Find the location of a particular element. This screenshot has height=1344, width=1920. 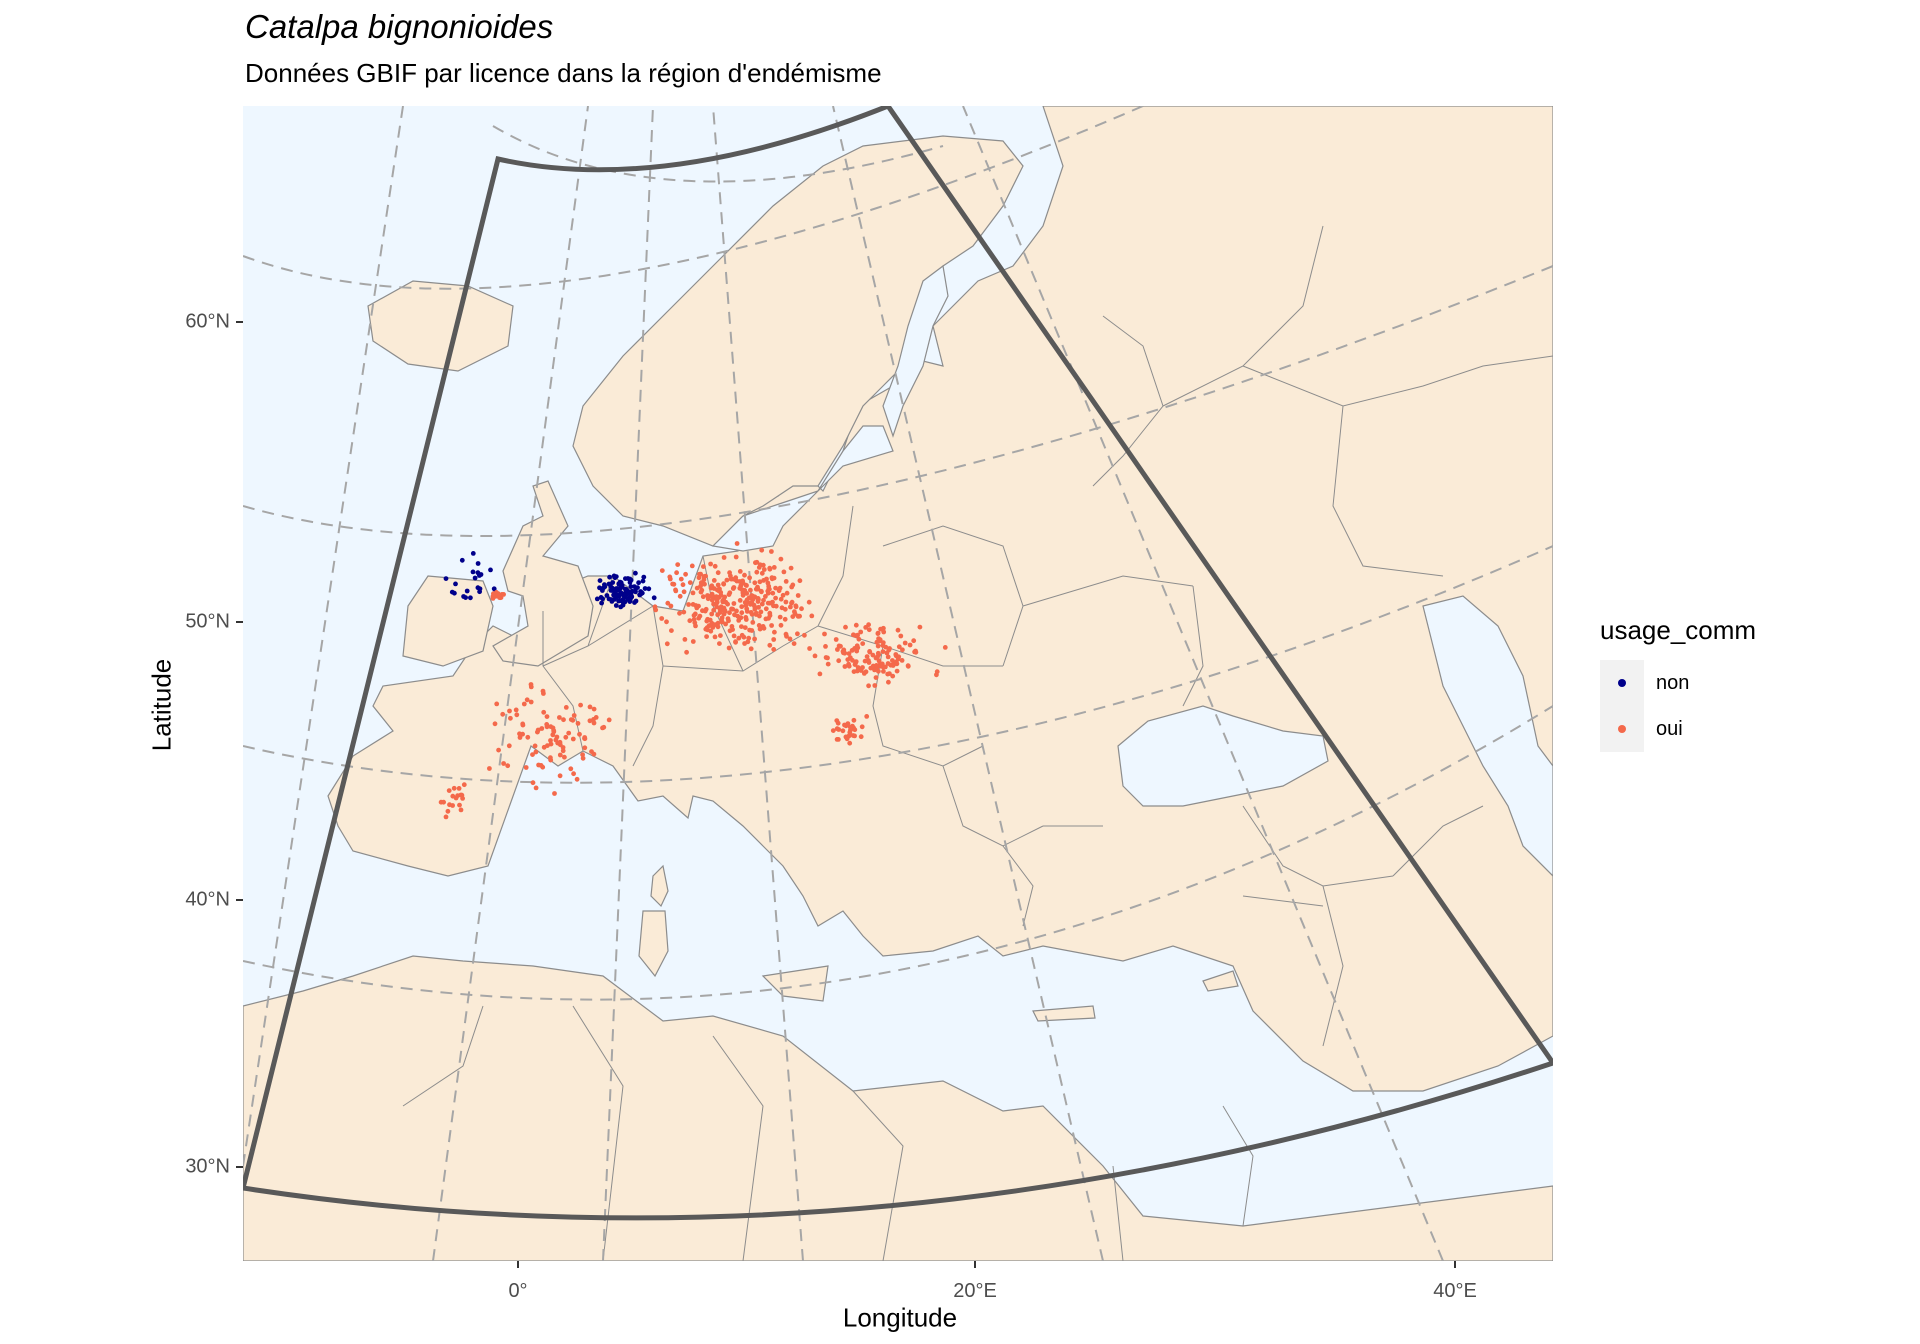

legend-dot-non-icon is located at coordinates (1622, 683).